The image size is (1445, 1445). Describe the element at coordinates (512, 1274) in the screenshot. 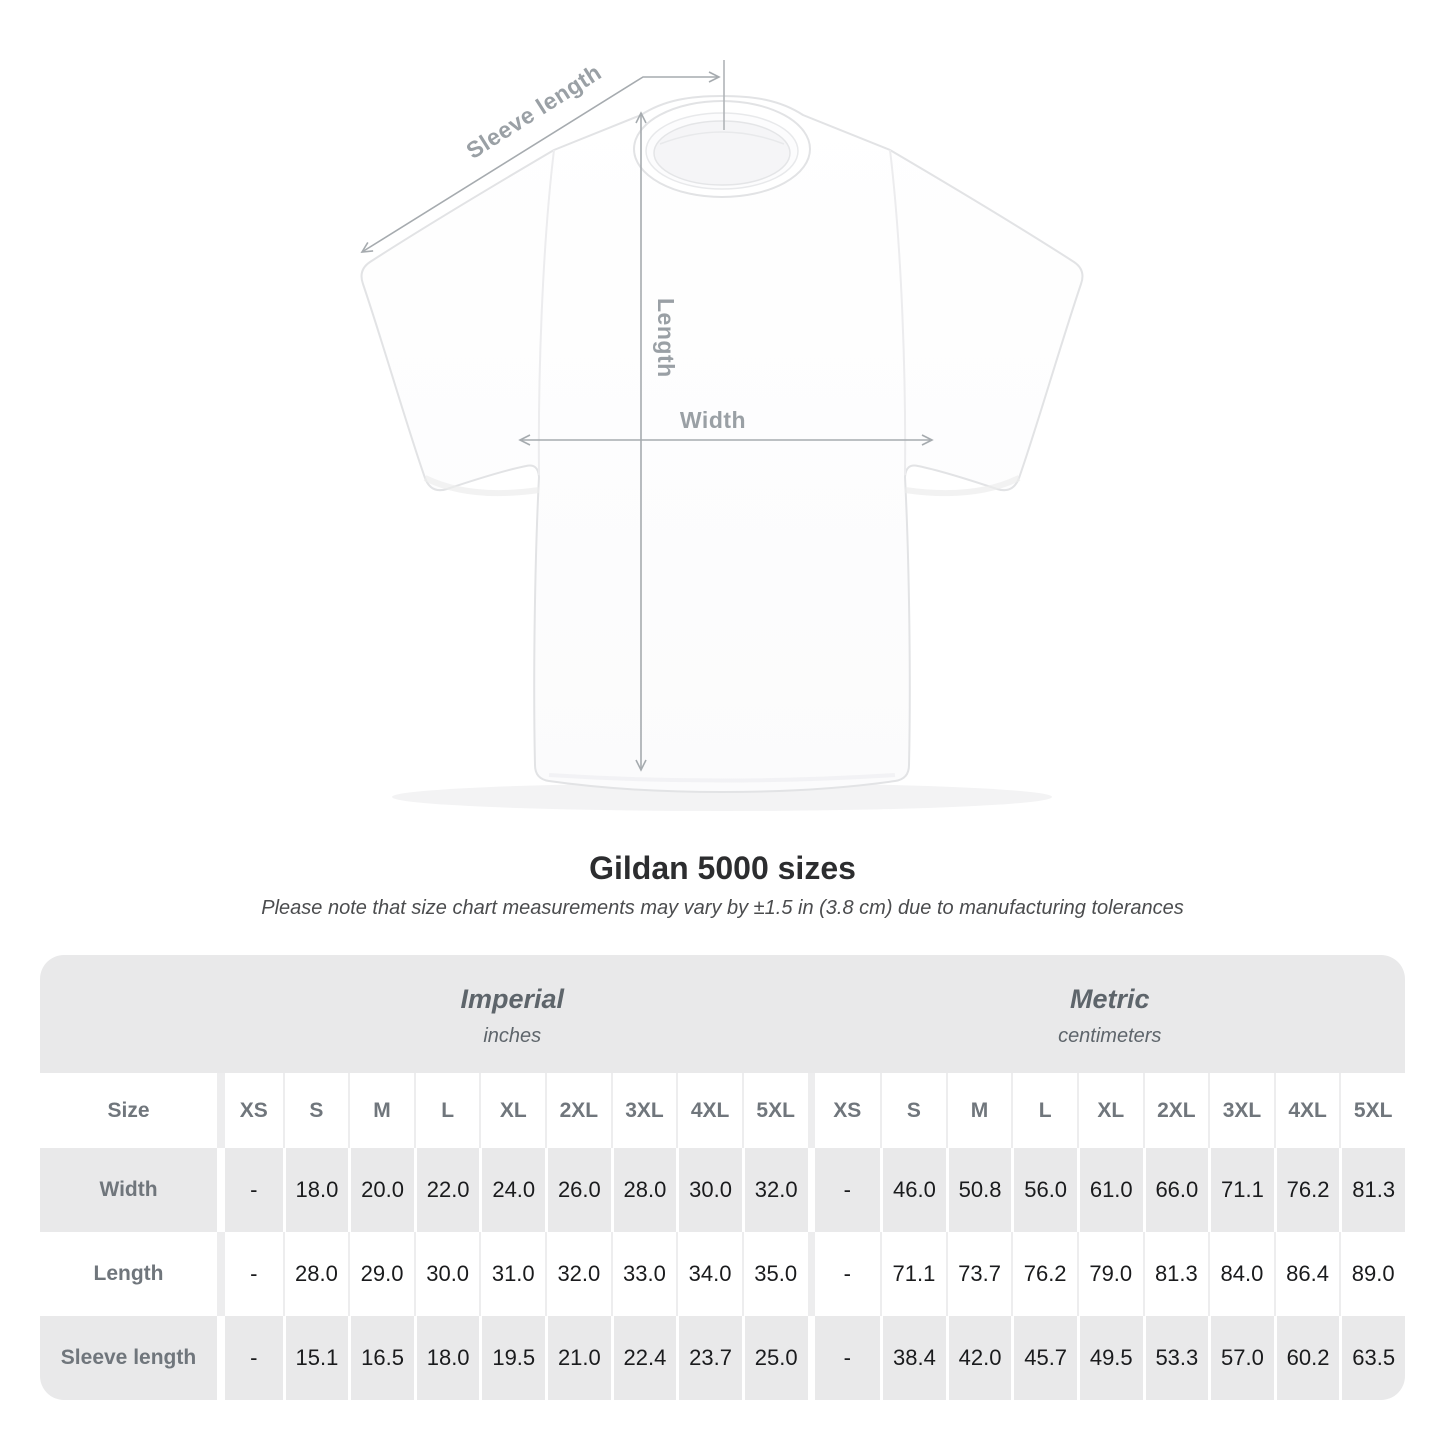

I see `measurement-value-cell: 31.0` at that location.